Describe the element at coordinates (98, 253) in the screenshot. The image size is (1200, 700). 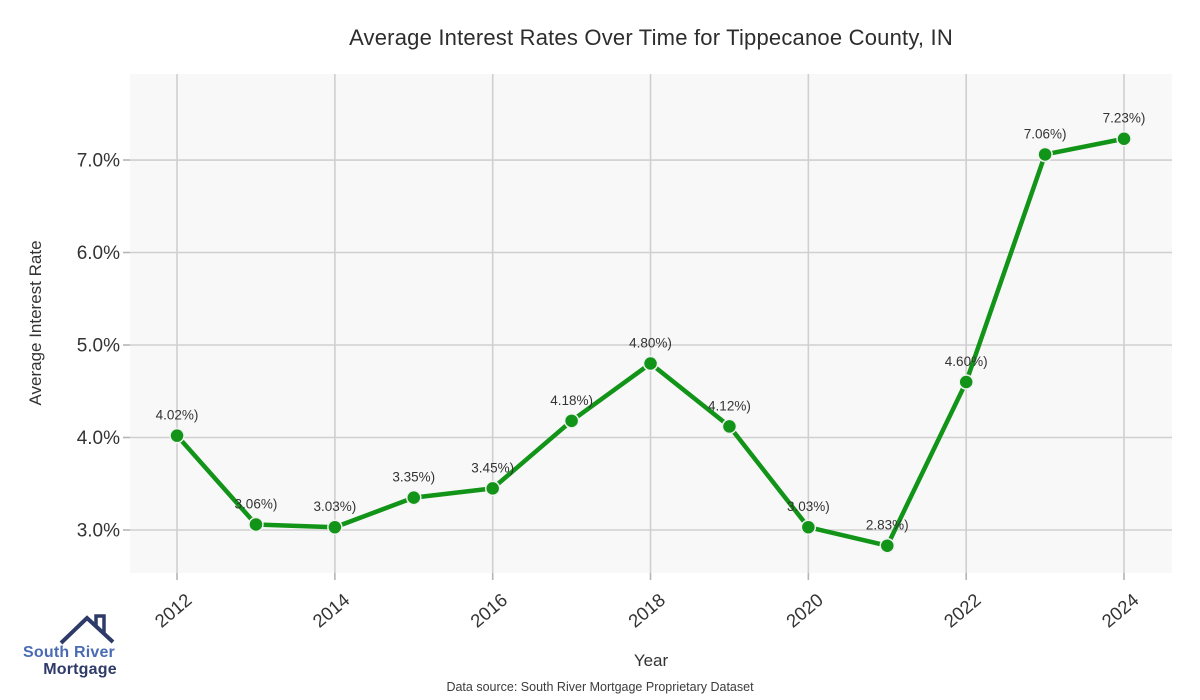
I see `y-tick-label: 6.0%` at that location.